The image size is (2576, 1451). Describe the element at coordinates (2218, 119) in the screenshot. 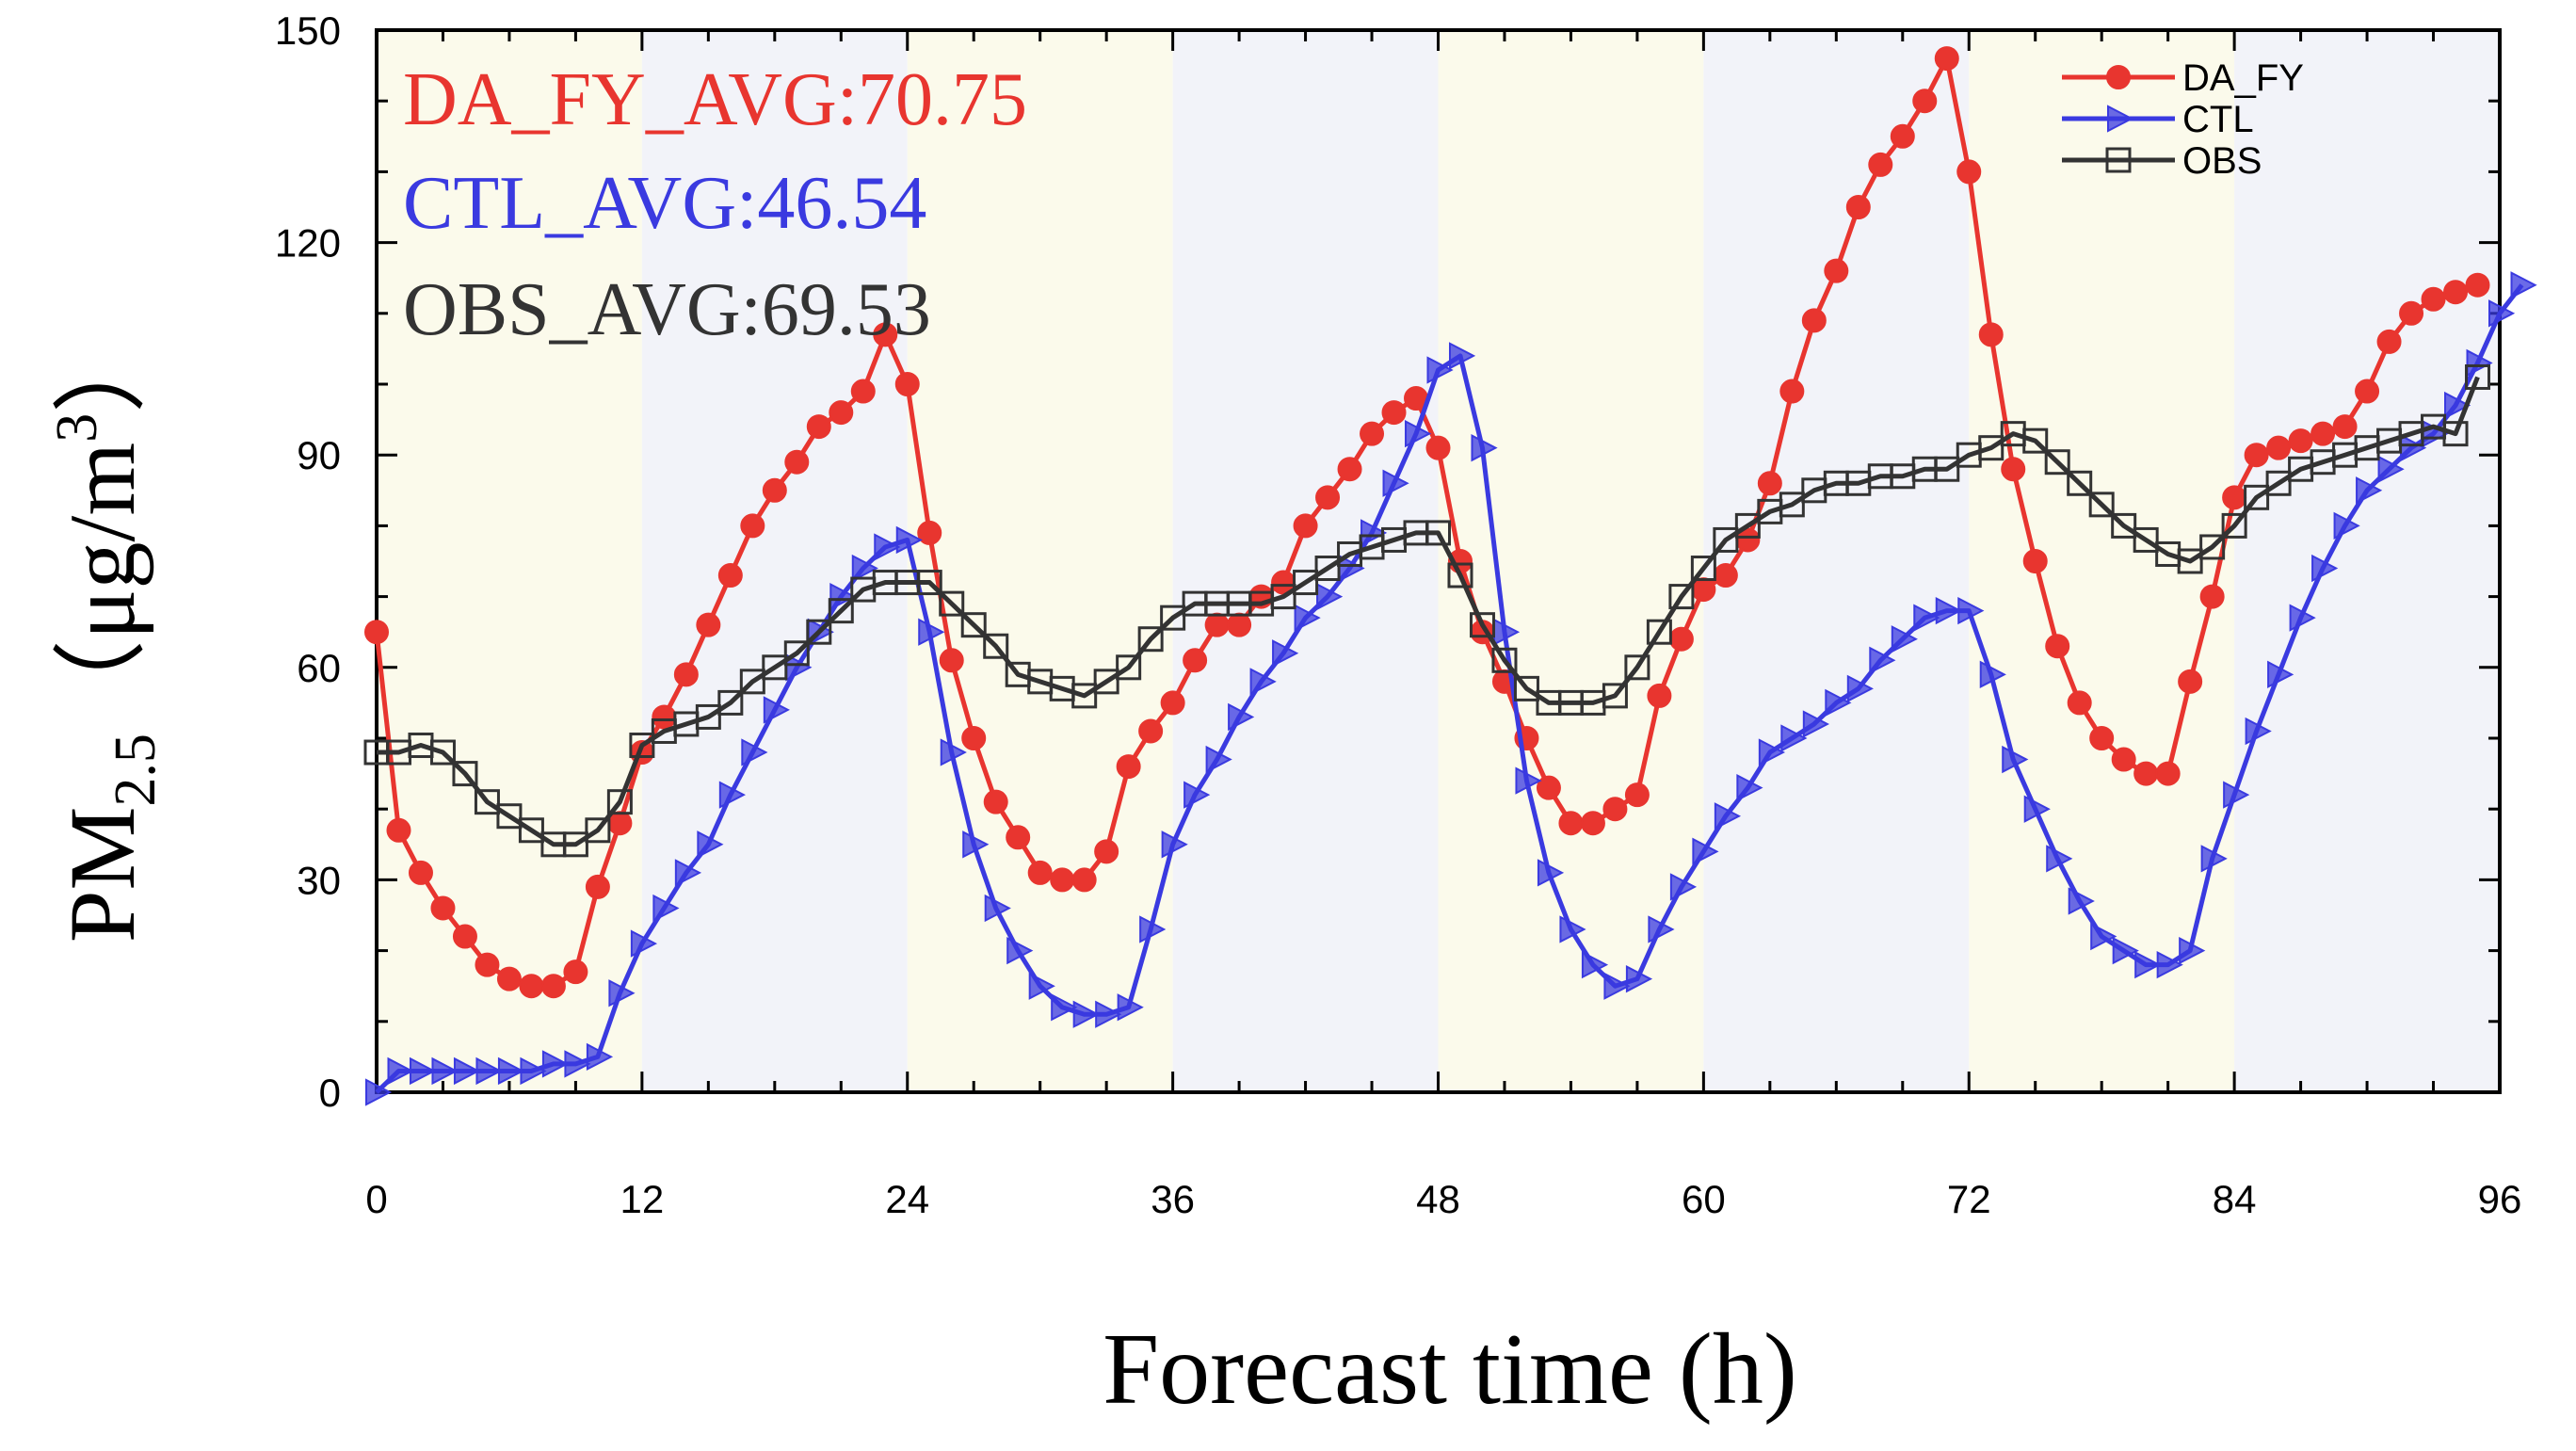

I see `legend-label-ctl: CTL` at that location.